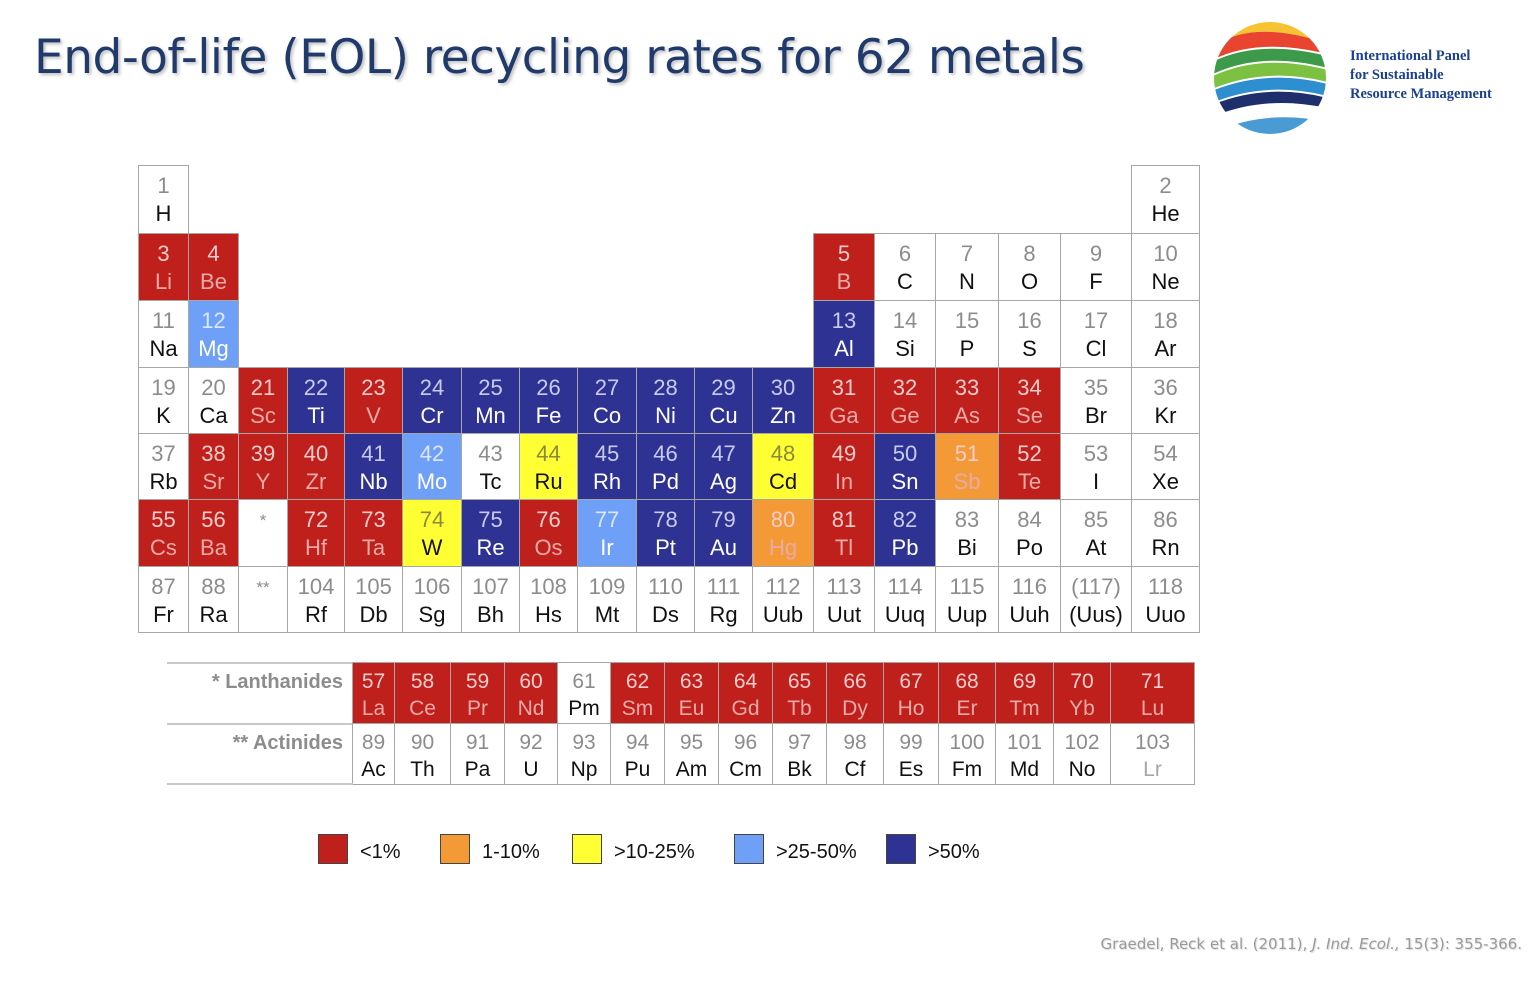 This screenshot has height=990, width=1532. Describe the element at coordinates (432, 453) in the screenshot. I see `atomic-number: 42` at that location.